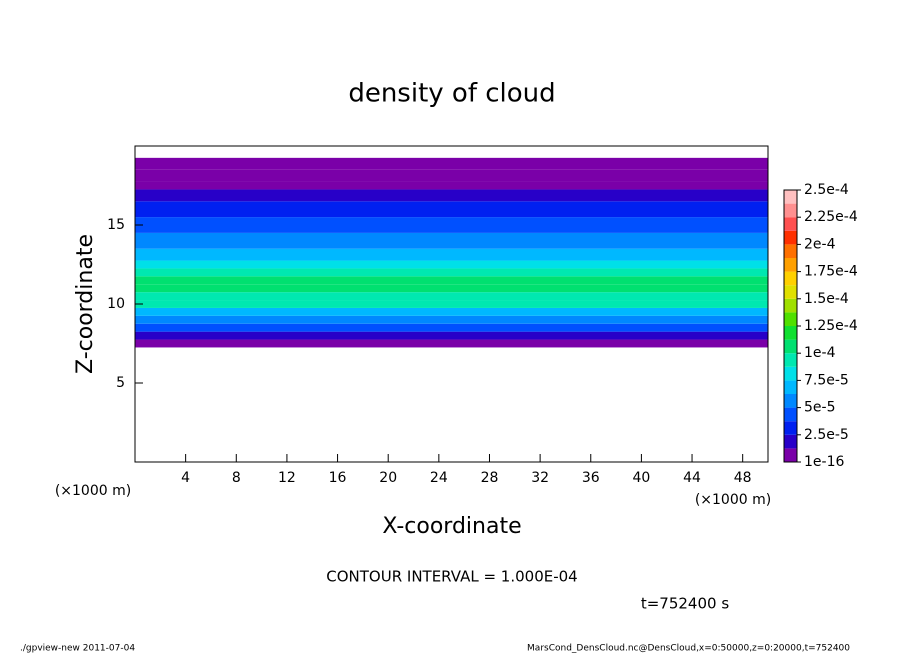 This screenshot has width=904, height=654. What do you see at coordinates (236, 478) in the screenshot?
I see `x-tick-label: 8` at bounding box center [236, 478].